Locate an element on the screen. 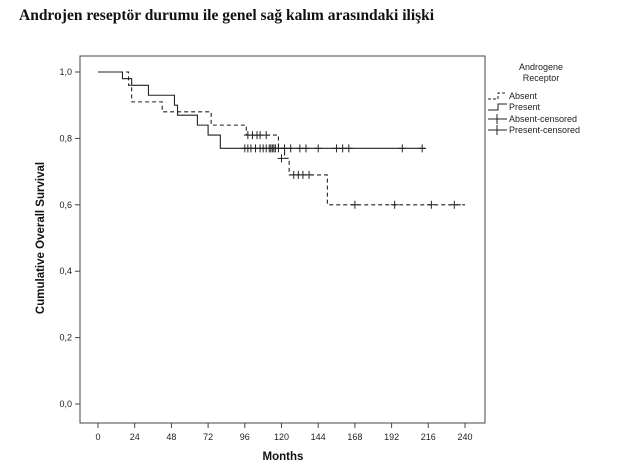 The height and width of the screenshot is (473, 619). y-tick-label: 1,0 is located at coordinates (65, 72).